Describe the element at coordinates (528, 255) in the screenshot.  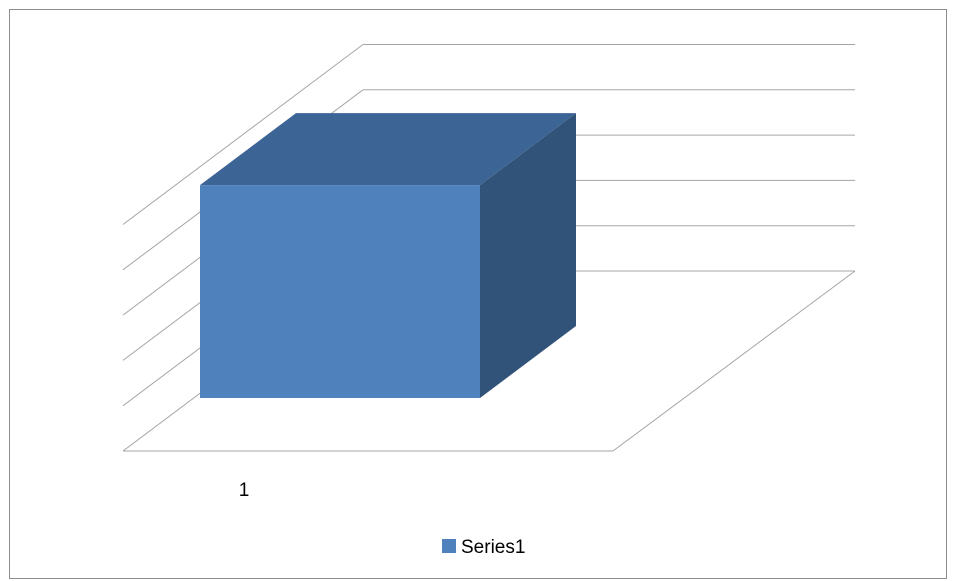
I see `bar-side-face` at that location.